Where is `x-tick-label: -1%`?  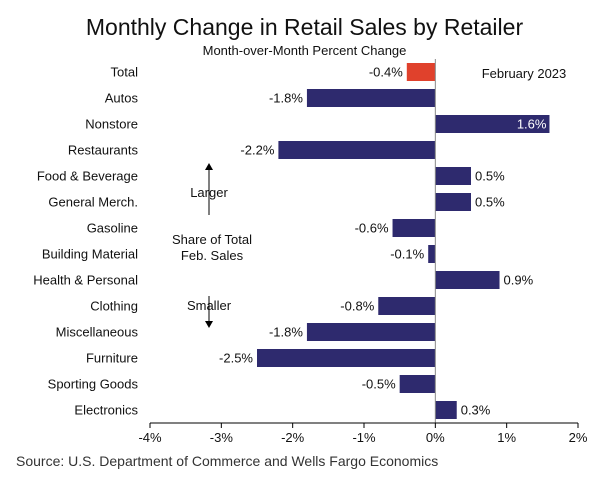 x-tick-label: -1% is located at coordinates (364, 437).